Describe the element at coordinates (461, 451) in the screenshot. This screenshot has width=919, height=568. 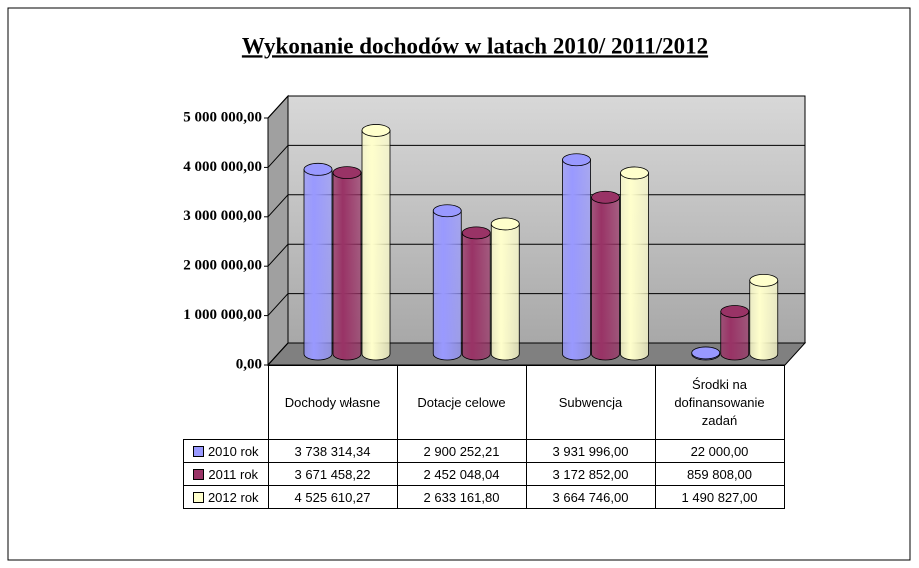
I see `value-label: 2 900 252,21` at that location.